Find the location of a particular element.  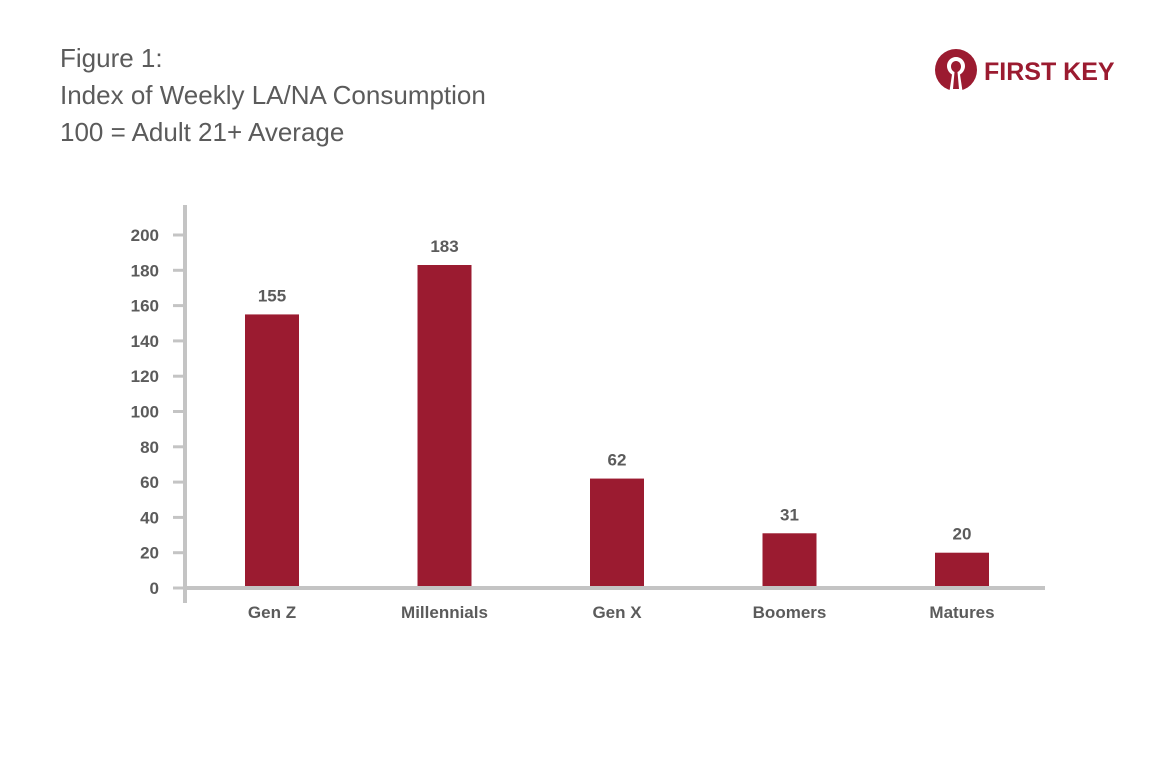

y-tick-label: 40 is located at coordinates (149, 517).